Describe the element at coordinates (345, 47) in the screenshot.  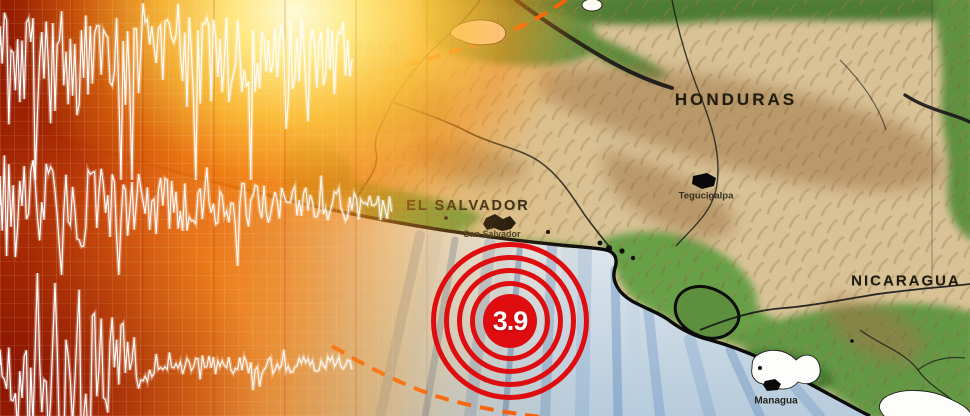
I see `label-guatemala: GUATEMALA` at that location.